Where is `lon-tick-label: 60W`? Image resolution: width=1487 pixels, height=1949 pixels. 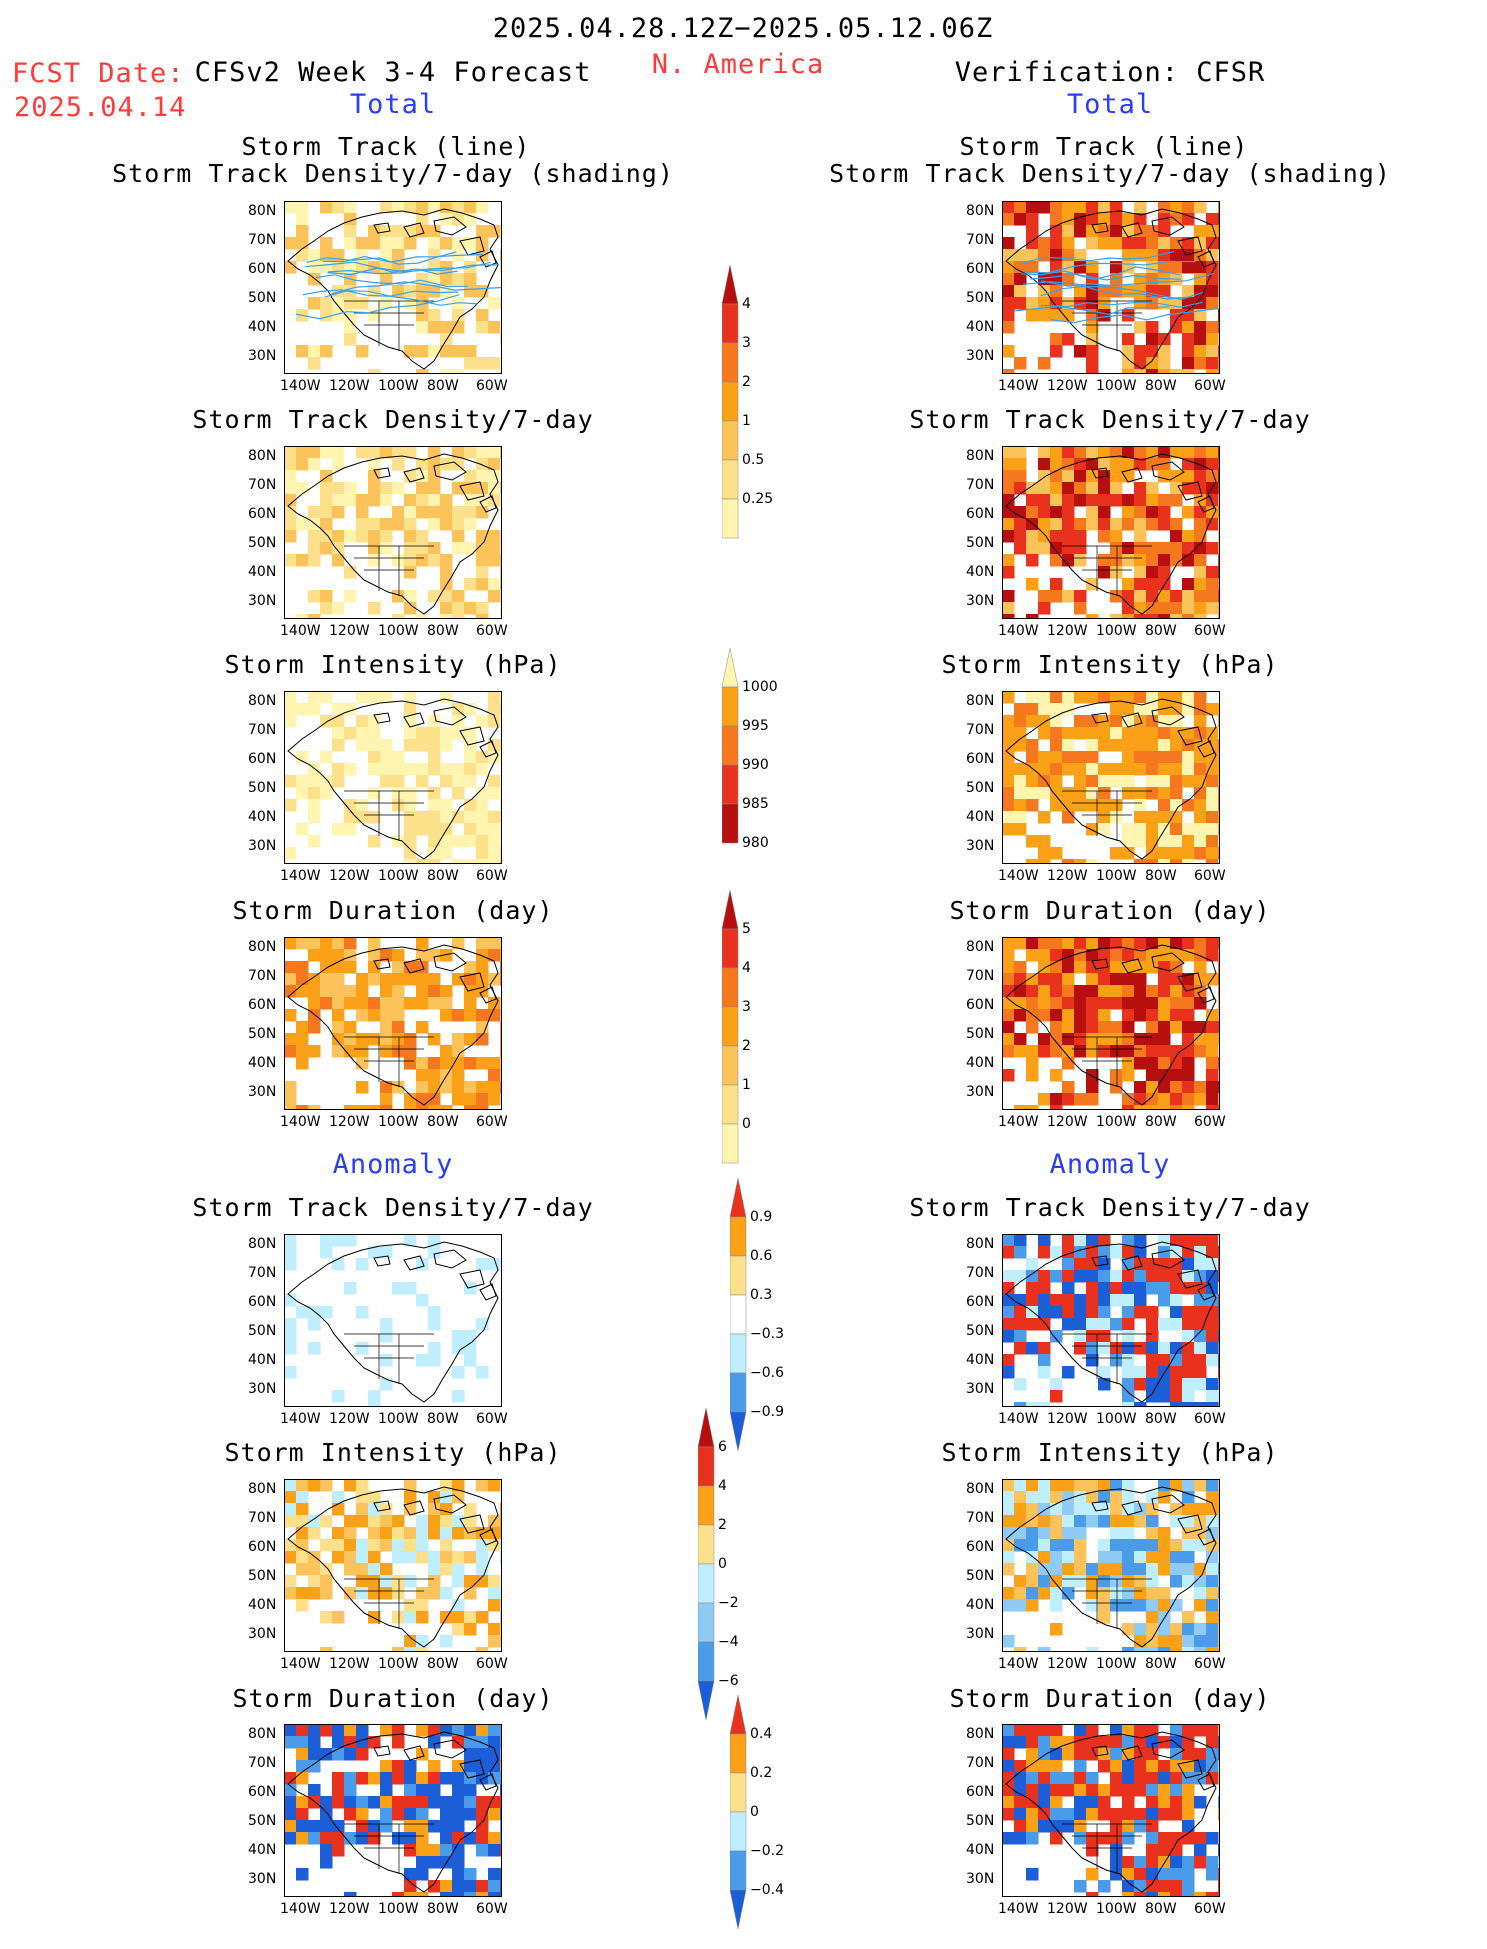
lon-tick-label: 60W is located at coordinates (492, 1664).